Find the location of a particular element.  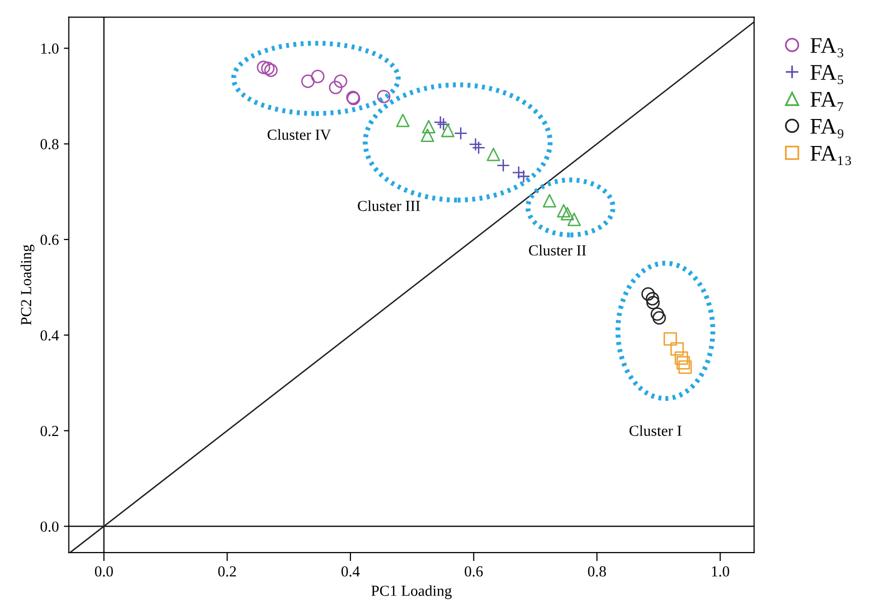

x-tick-label: 0.0 is located at coordinates (103, 571).